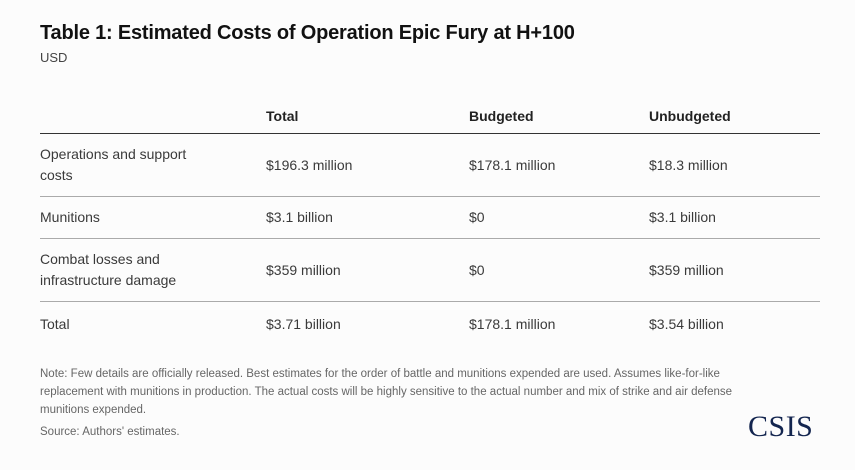 This screenshot has width=855, height=470. What do you see at coordinates (110, 432) in the screenshot?
I see `table-source: Source: Authors' estimates.` at bounding box center [110, 432].